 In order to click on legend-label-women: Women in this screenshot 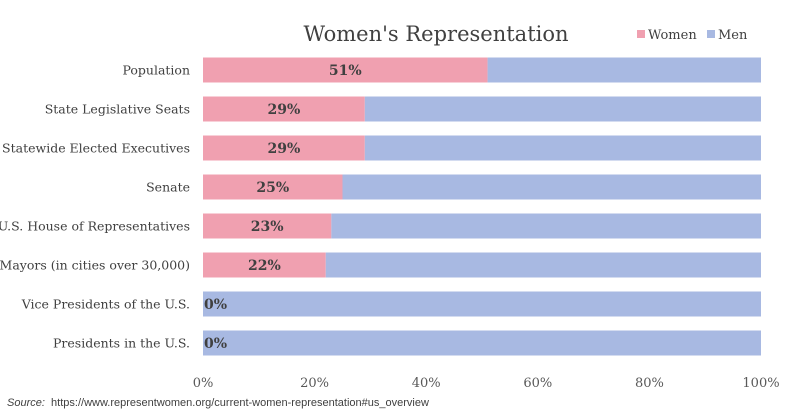, I will do `click(672, 35)`.